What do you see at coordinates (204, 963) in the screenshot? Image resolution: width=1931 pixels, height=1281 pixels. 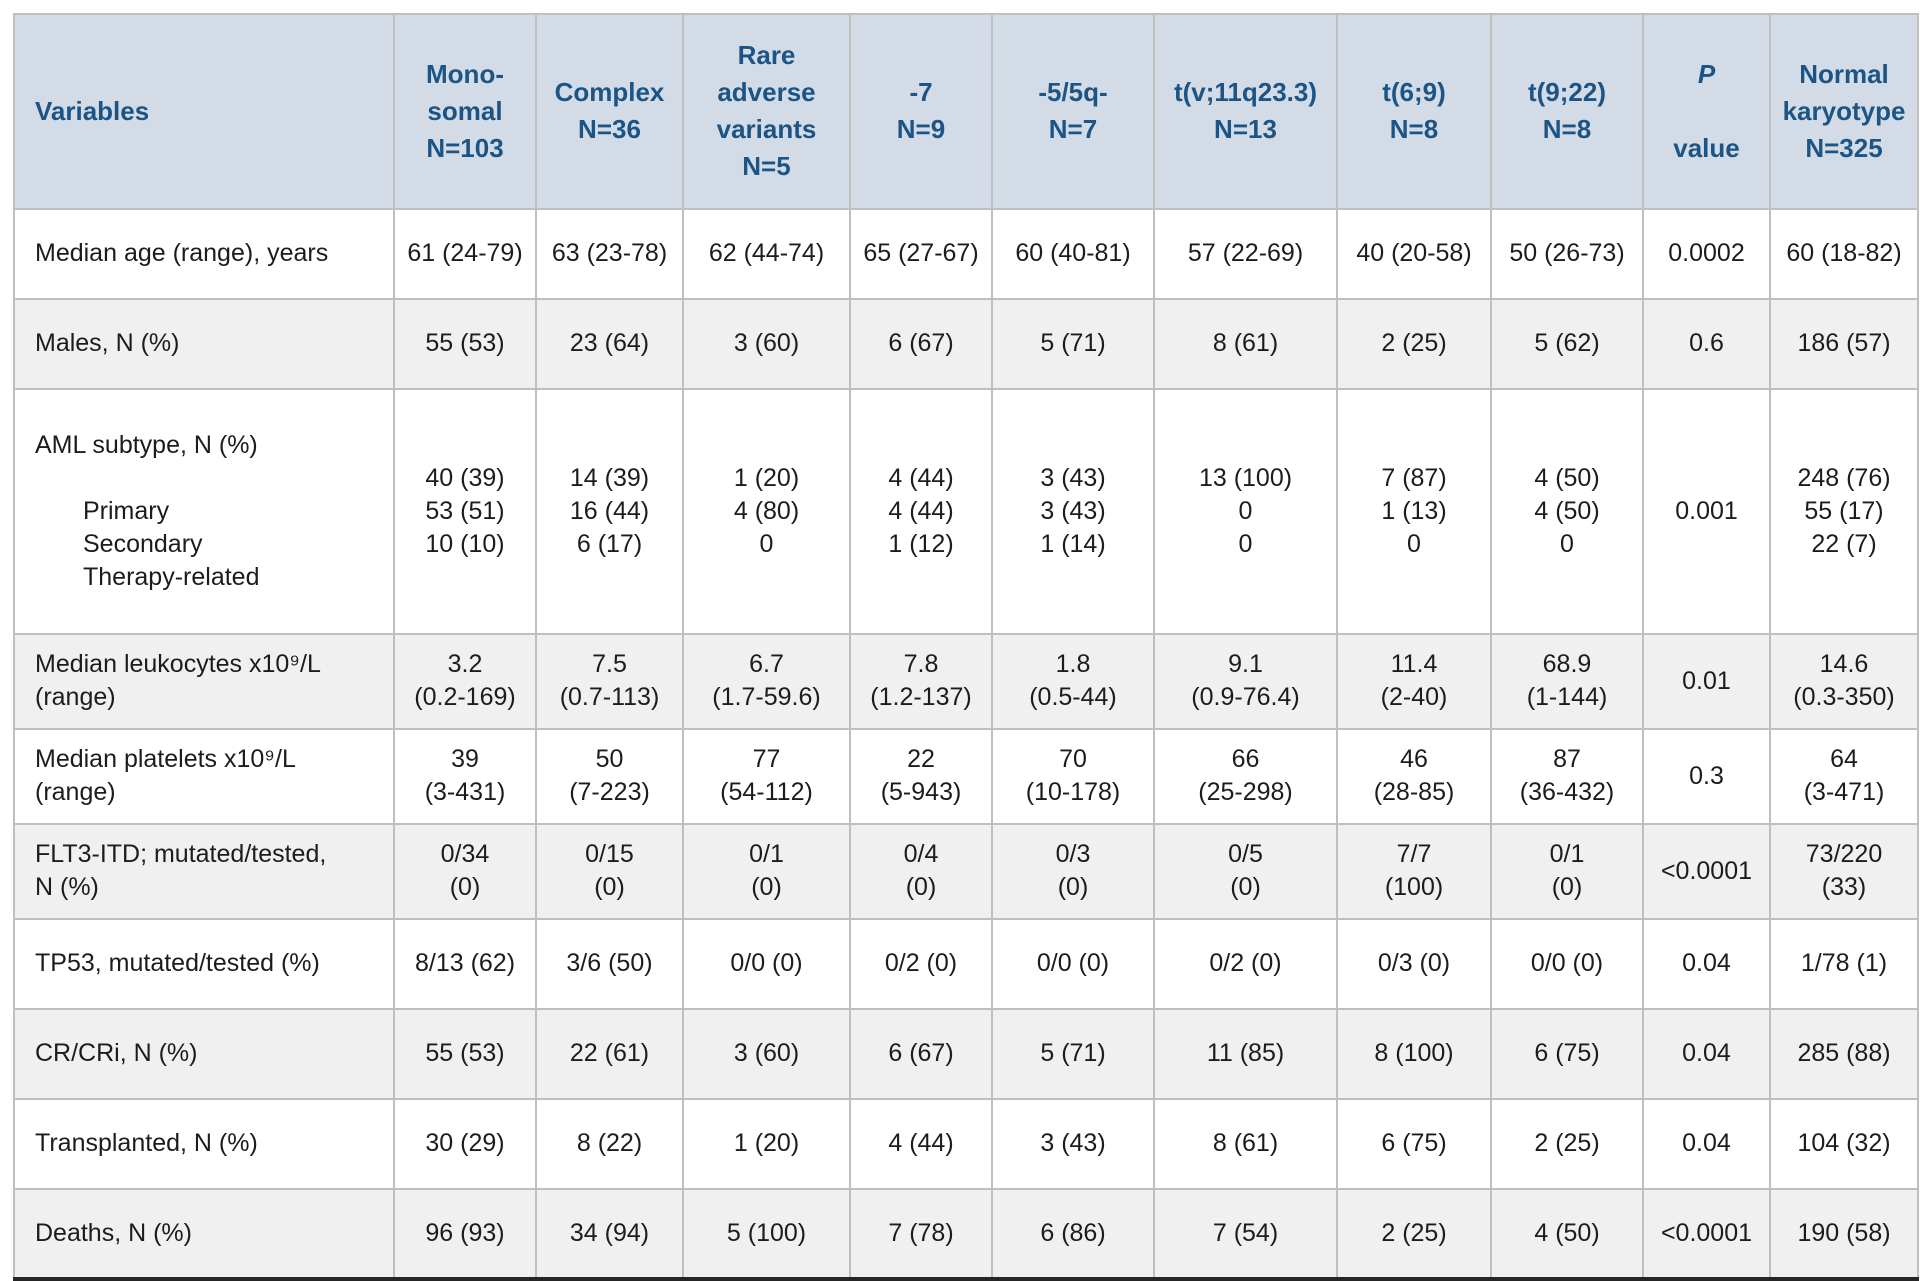 I see `row-label-tp53: TP53, mutated/tested (%)` at bounding box center [204, 963].